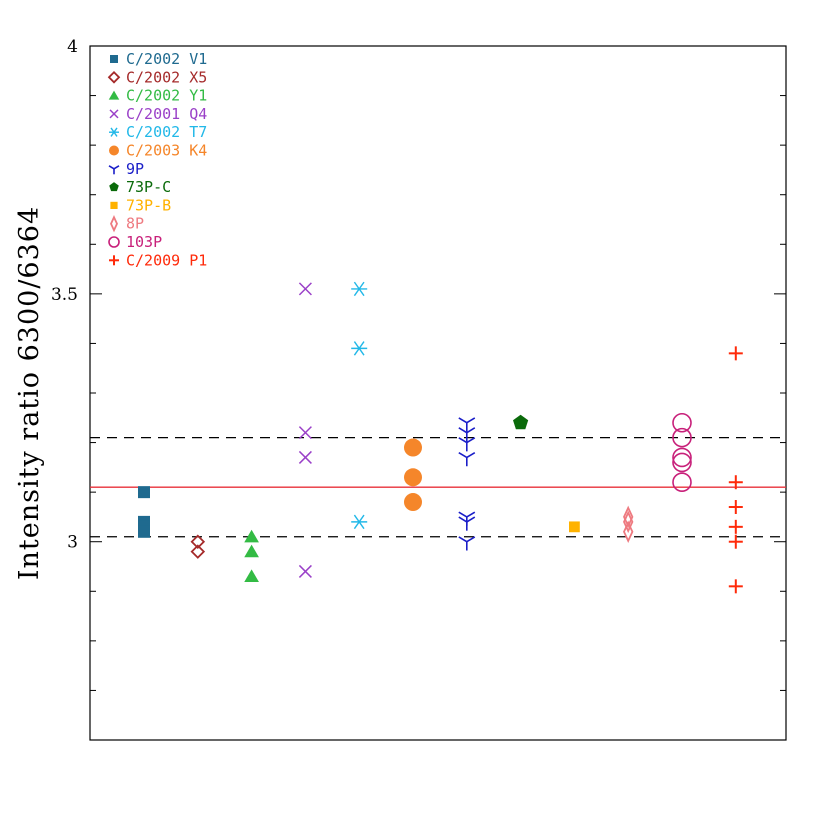  Describe the element at coordinates (166, 96) in the screenshot. I see `legend-label: C/2002 Y1` at that location.